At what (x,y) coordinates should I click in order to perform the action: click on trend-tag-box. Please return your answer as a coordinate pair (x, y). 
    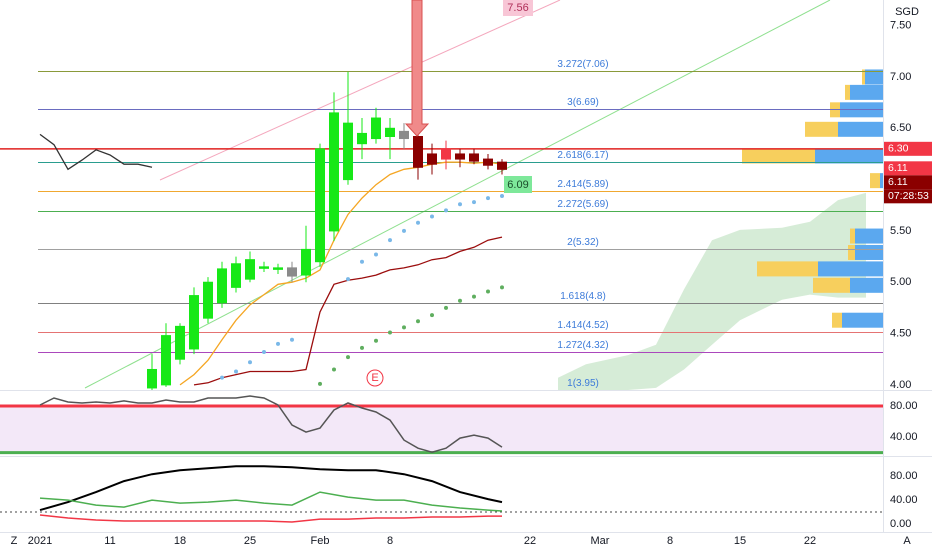
    Looking at the image, I should click on (518, 8).